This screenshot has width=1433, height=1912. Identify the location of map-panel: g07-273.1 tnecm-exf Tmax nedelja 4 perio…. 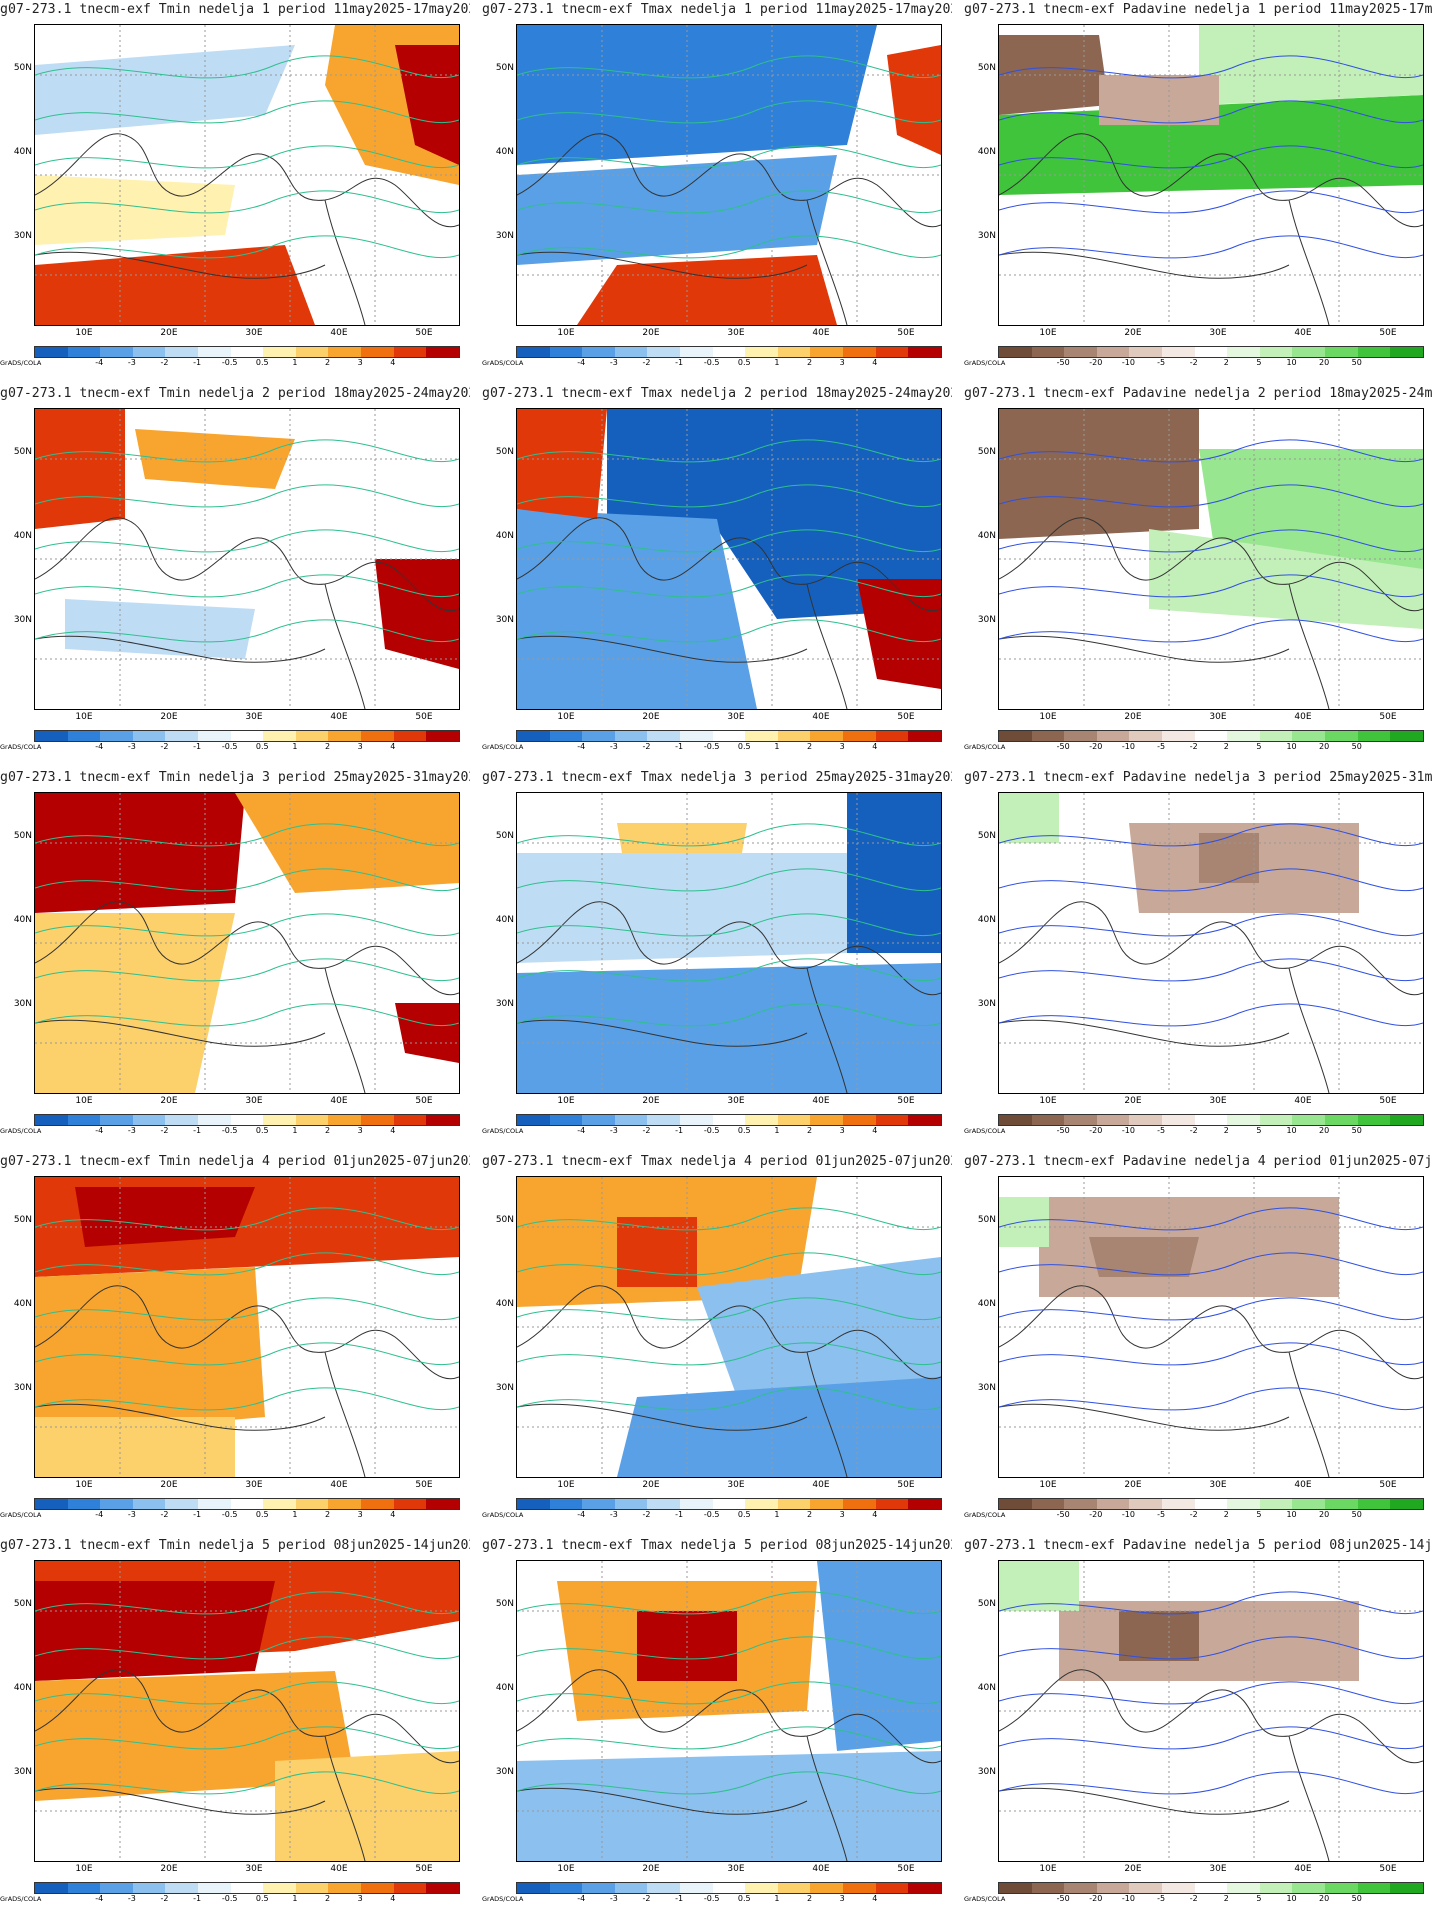
(717, 1340).